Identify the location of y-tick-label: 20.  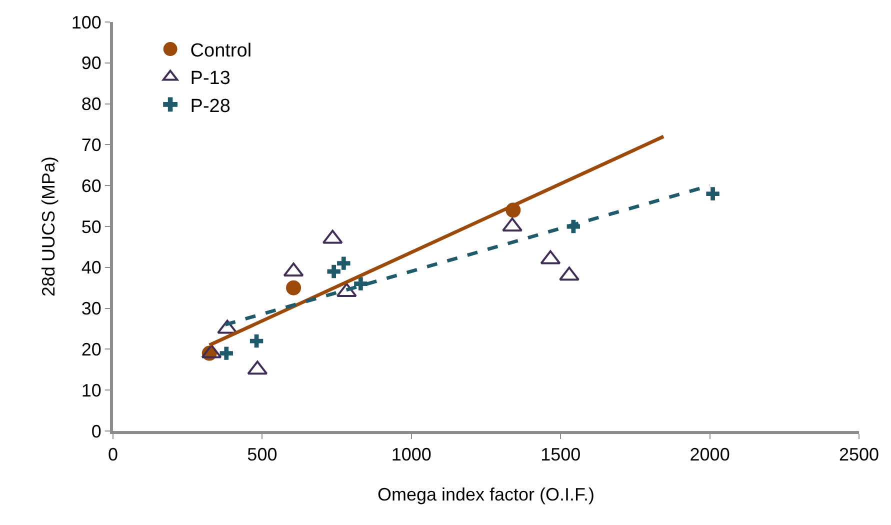
(91, 350).